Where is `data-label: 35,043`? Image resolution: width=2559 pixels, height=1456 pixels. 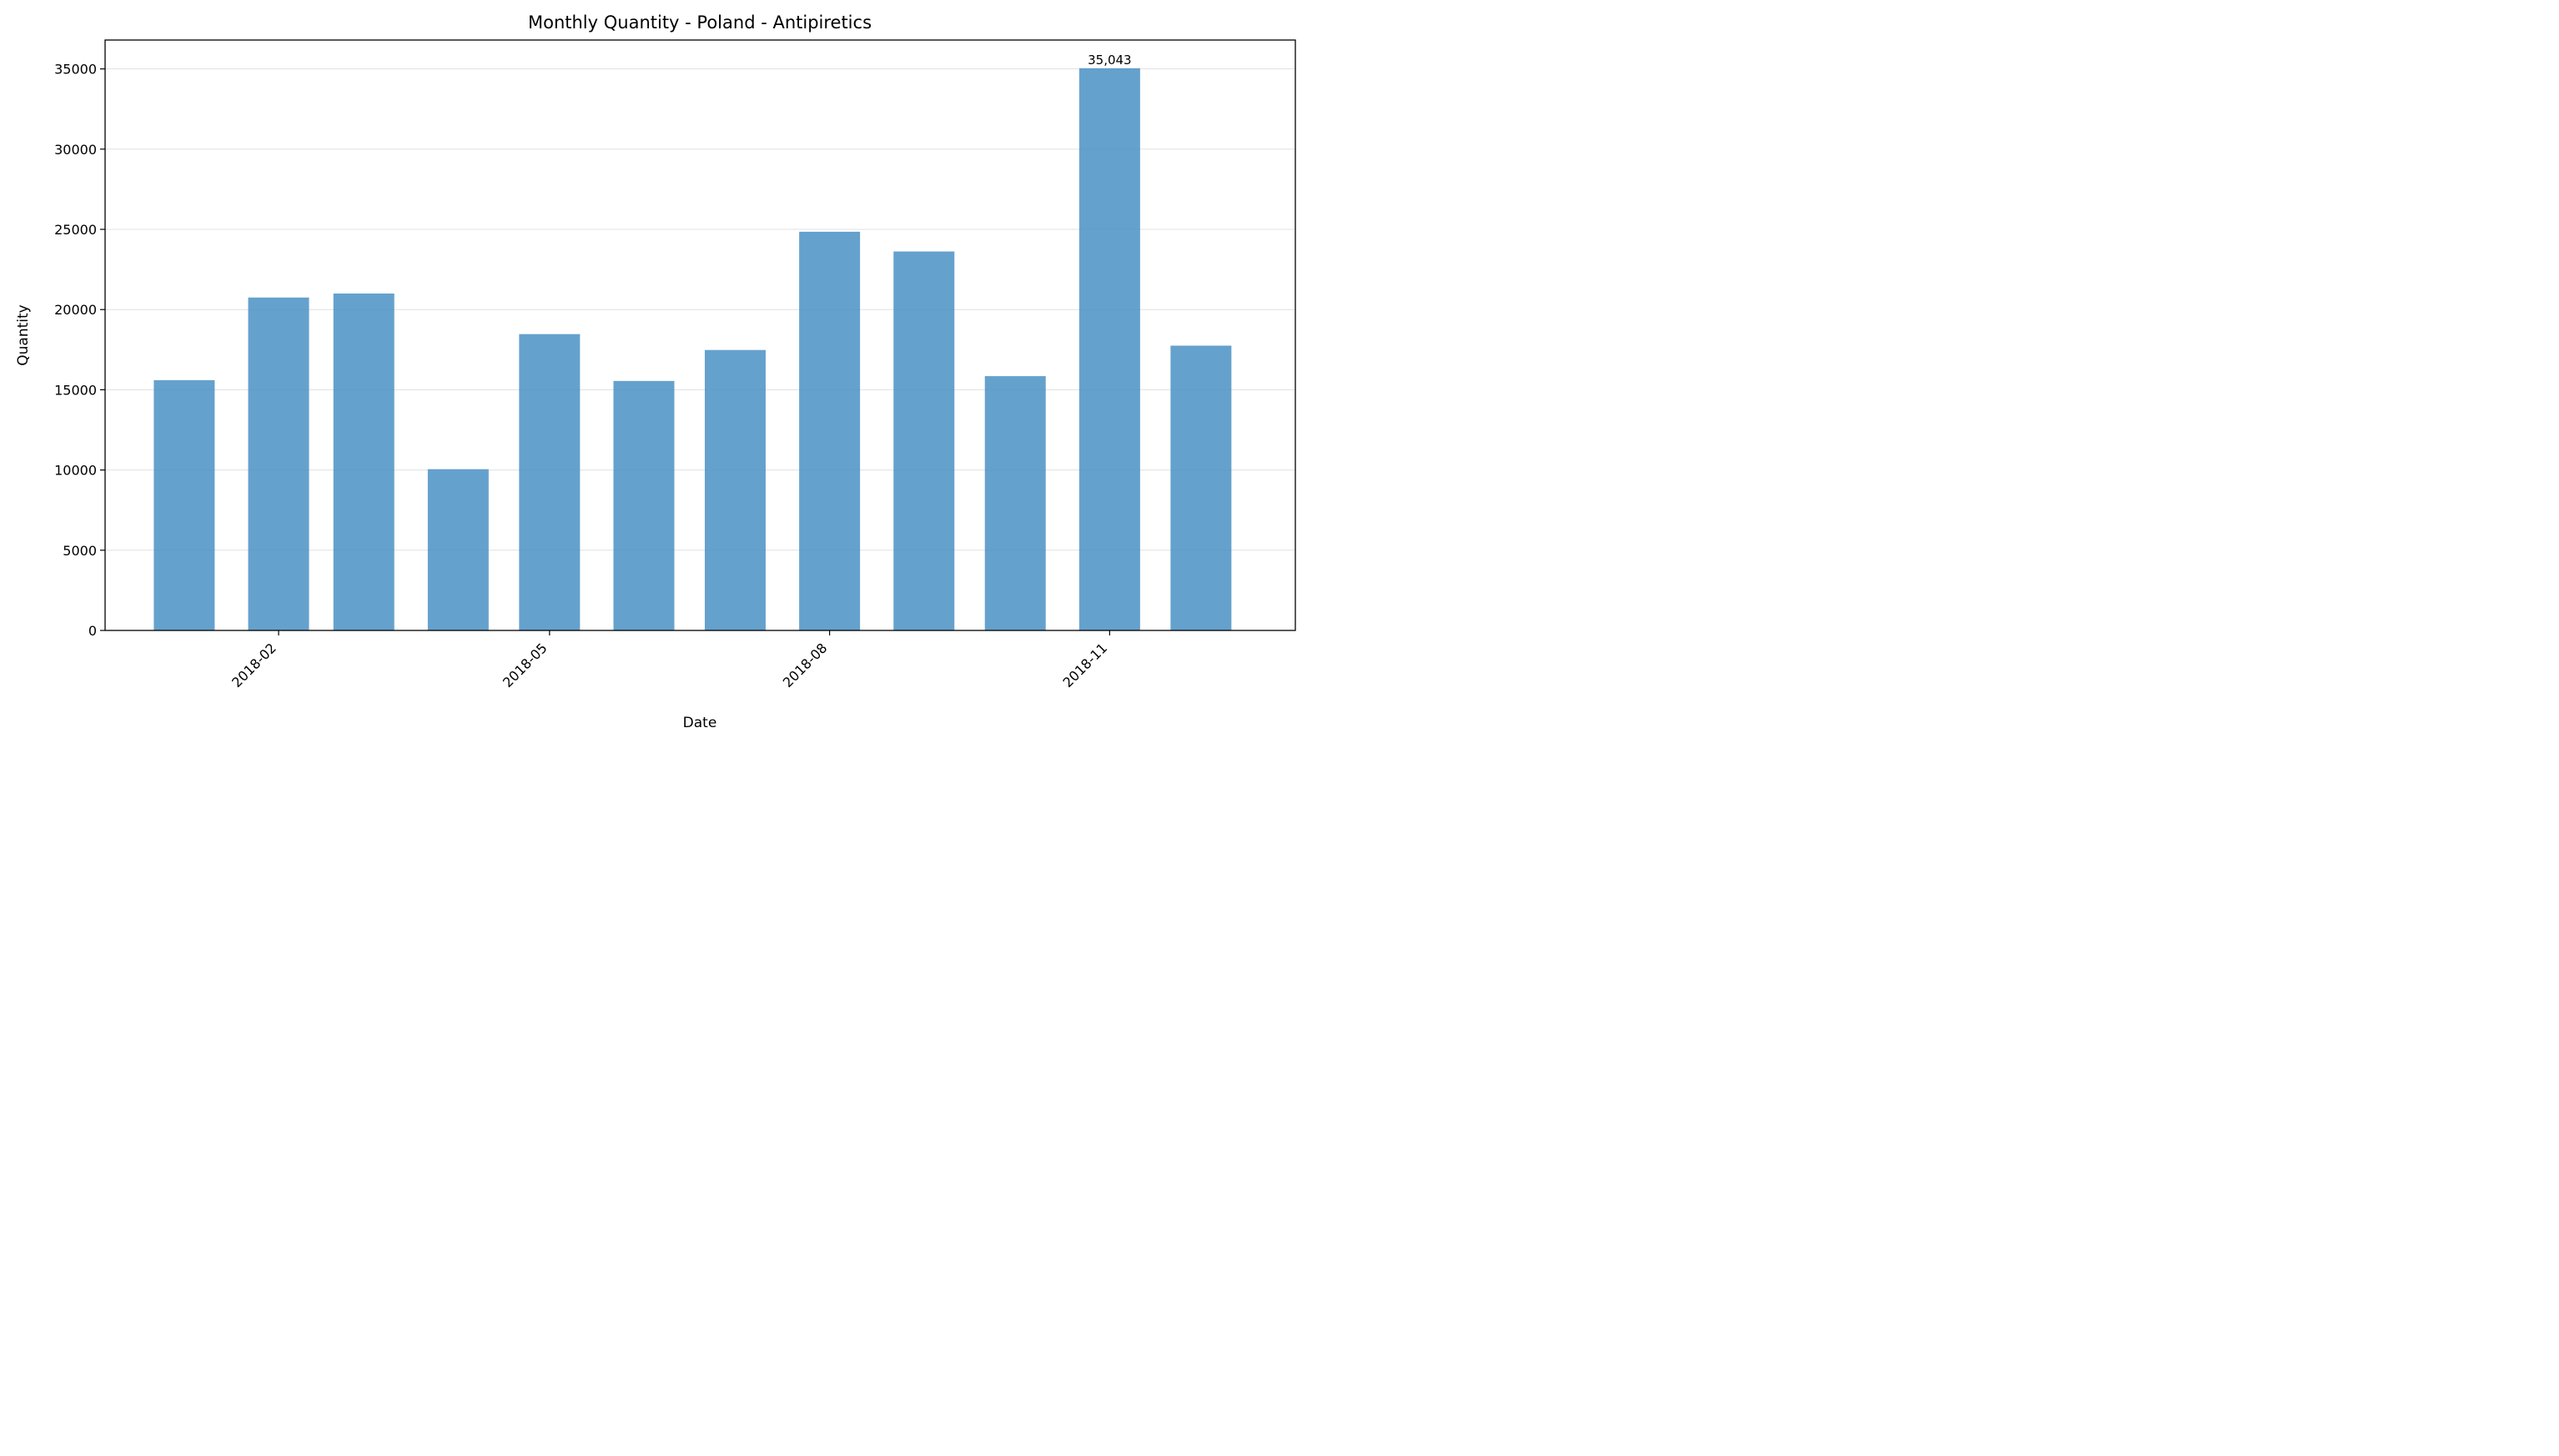
data-label: 35,043 is located at coordinates (1110, 60).